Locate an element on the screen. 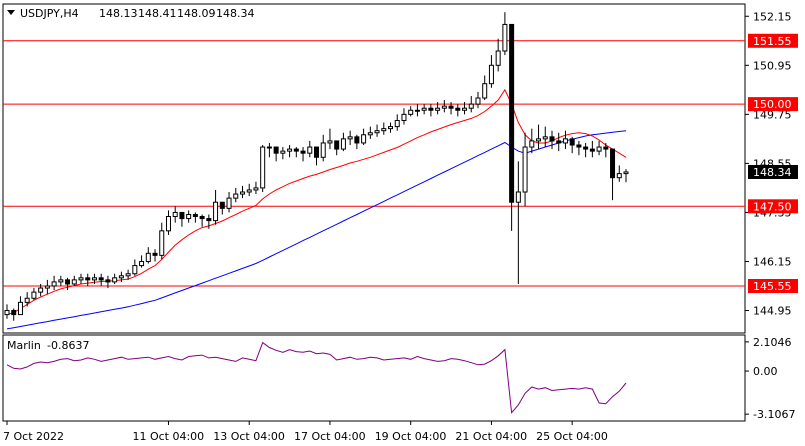 This screenshot has width=805, height=446. price-tick-label: 146.15 is located at coordinates (772, 261).